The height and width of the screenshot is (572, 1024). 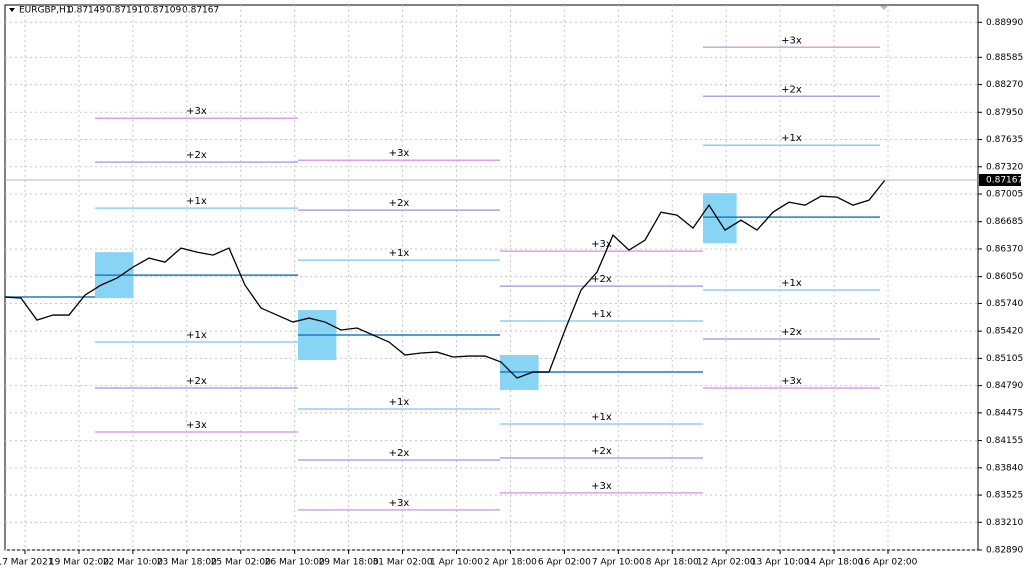 What do you see at coordinates (510, 563) in the screenshot?
I see `x-tick-label: 2 Apr 18:00` at bounding box center [510, 563].